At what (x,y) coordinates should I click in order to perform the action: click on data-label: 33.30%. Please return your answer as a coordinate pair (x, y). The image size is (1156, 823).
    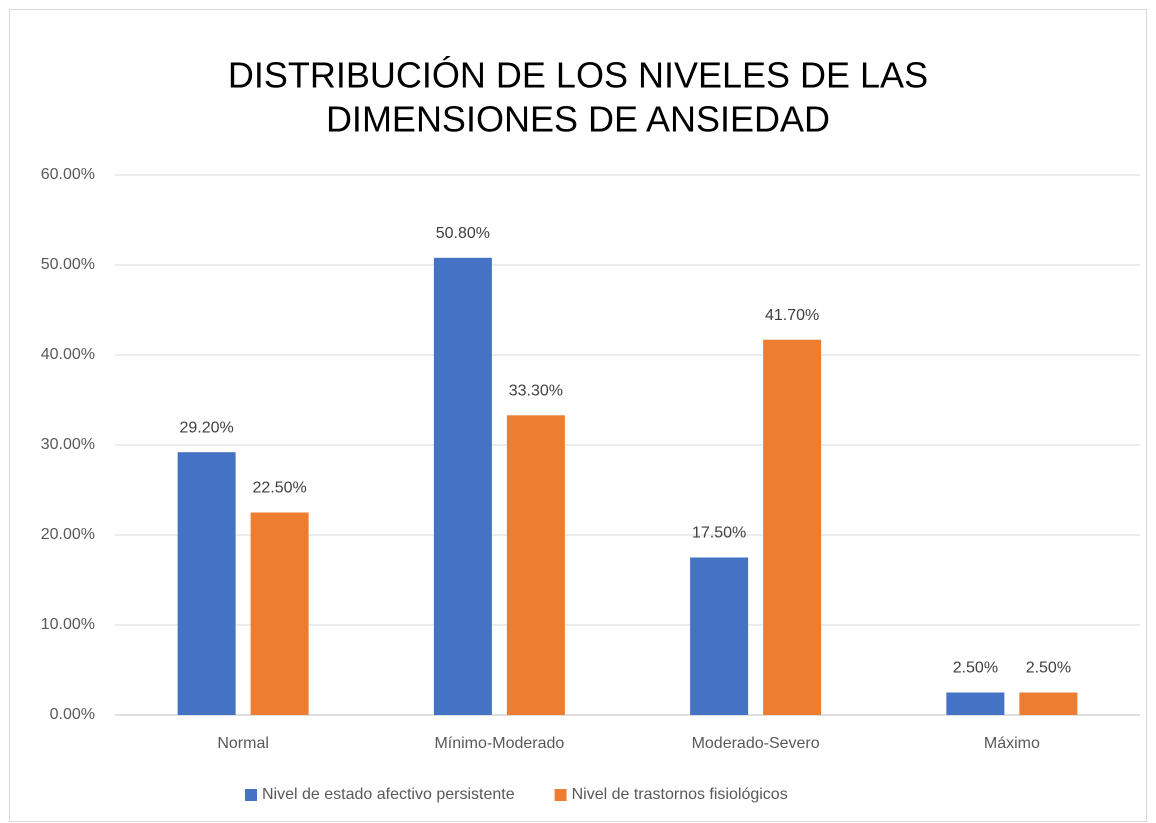
    Looking at the image, I should click on (536, 391).